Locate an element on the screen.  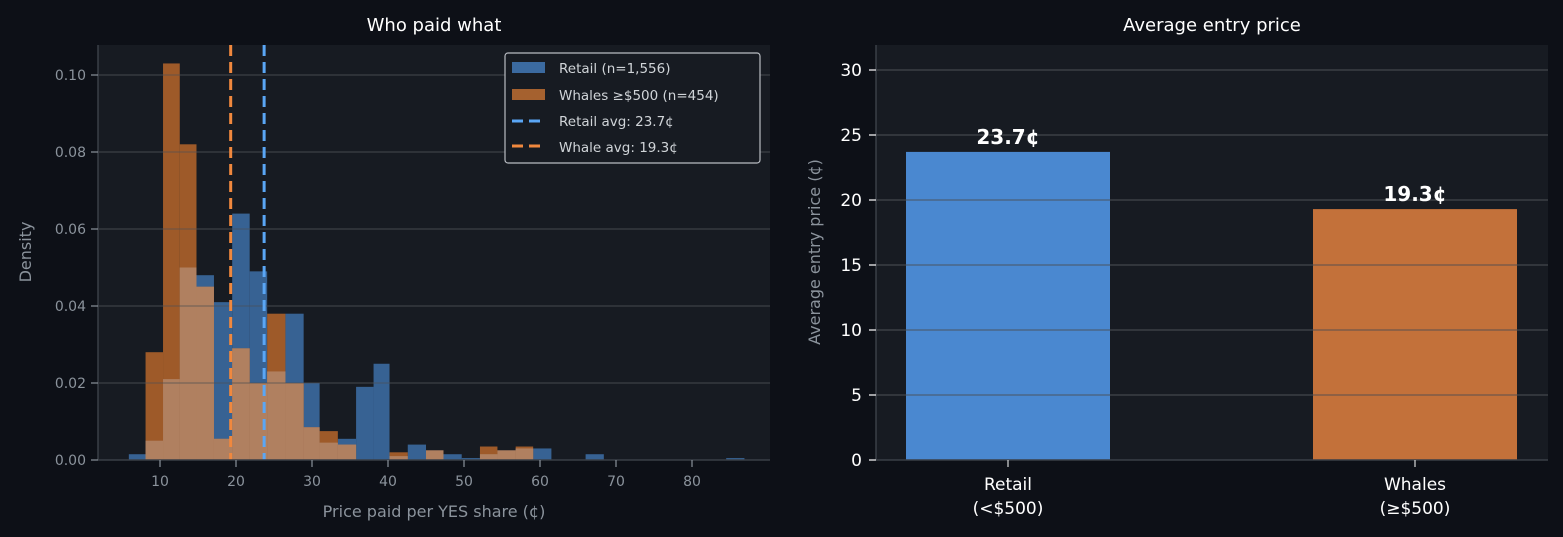
legend-box is located at coordinates (632, 108).